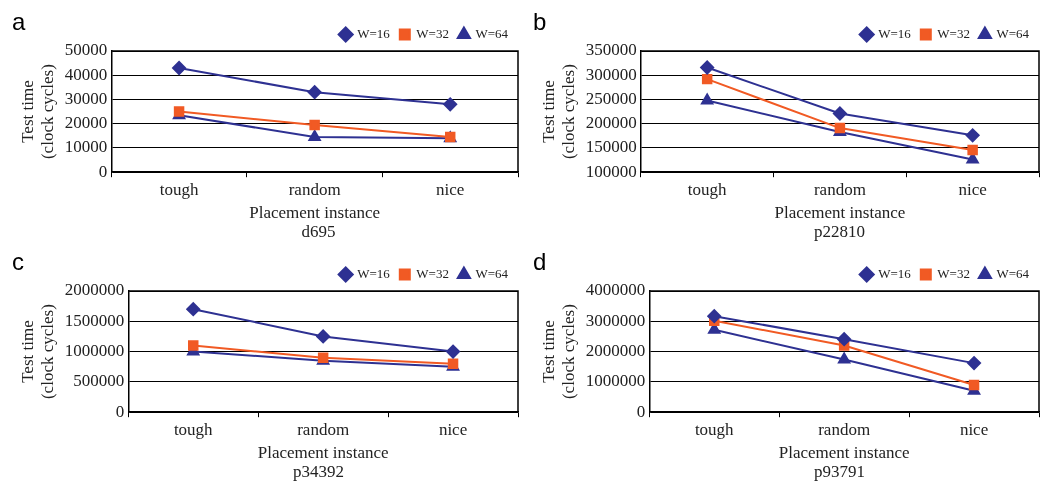 The height and width of the screenshot is (497, 1059). I want to click on y-tick-label: 350000, so click(611, 50).